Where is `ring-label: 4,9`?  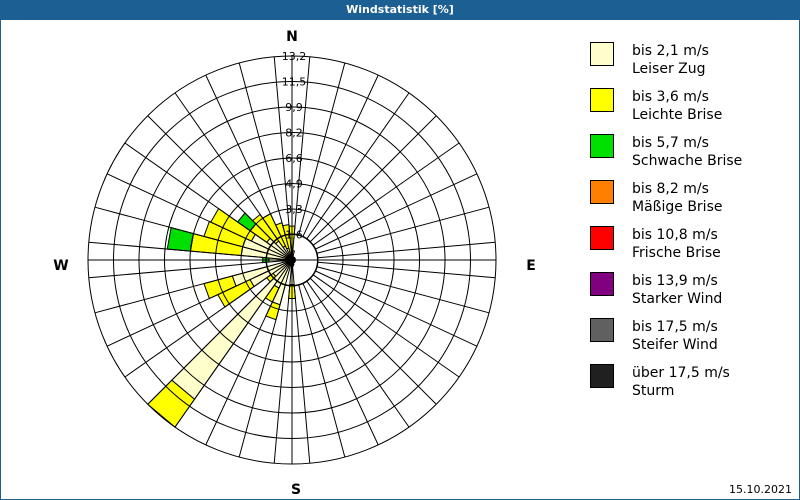 ring-label: 4,9 is located at coordinates (294, 184).